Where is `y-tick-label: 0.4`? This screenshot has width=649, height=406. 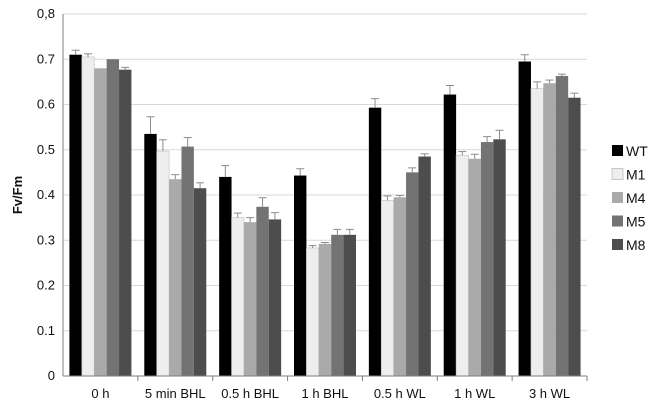
y-tick-label: 0.4 is located at coordinates (46, 194).